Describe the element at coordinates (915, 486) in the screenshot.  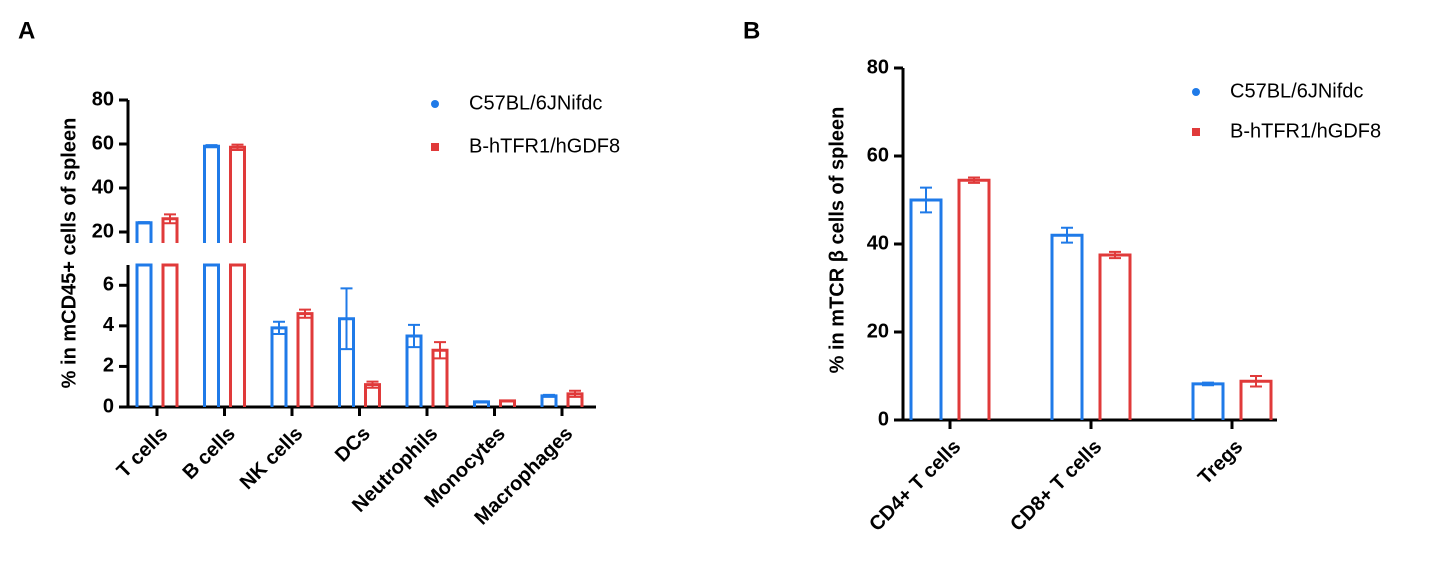
I see `x-tick-label: CD4+ T cells` at that location.